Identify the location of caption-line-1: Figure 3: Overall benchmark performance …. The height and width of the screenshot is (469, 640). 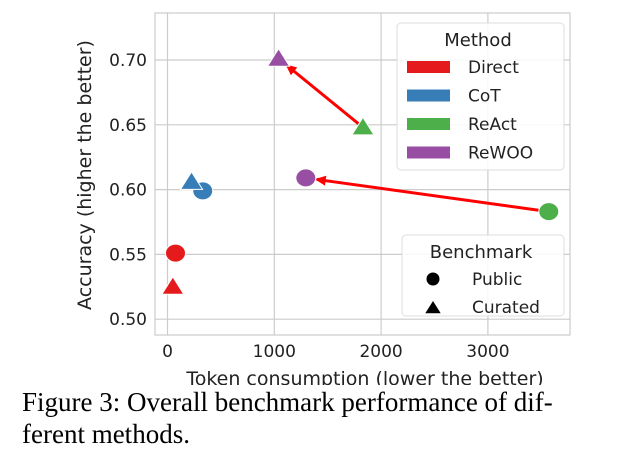
(287, 402).